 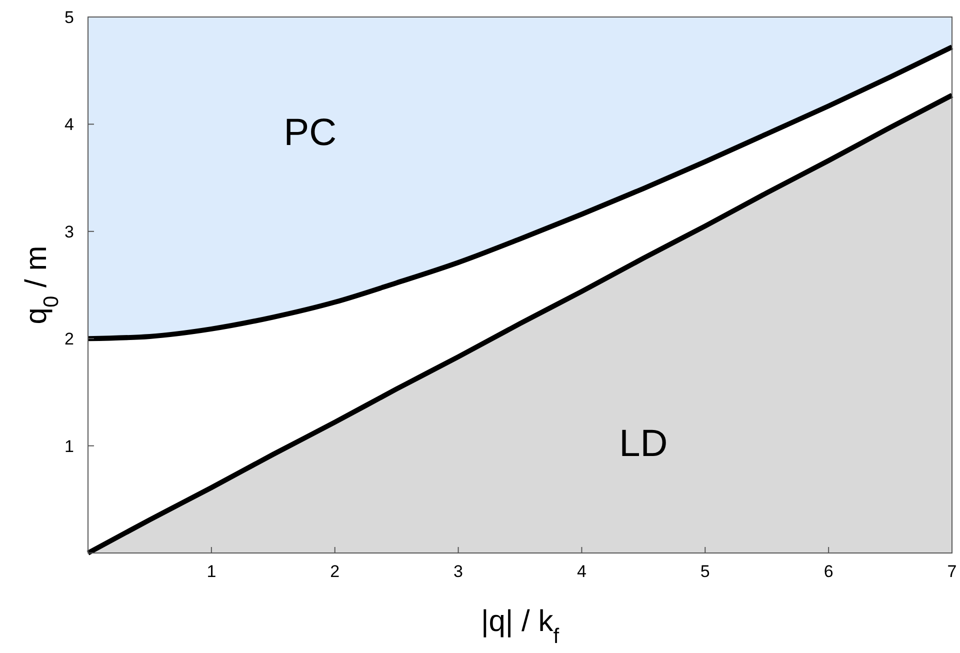 I want to click on x-axis-title: |q| / k$_{f}$, so click(x=520, y=626).